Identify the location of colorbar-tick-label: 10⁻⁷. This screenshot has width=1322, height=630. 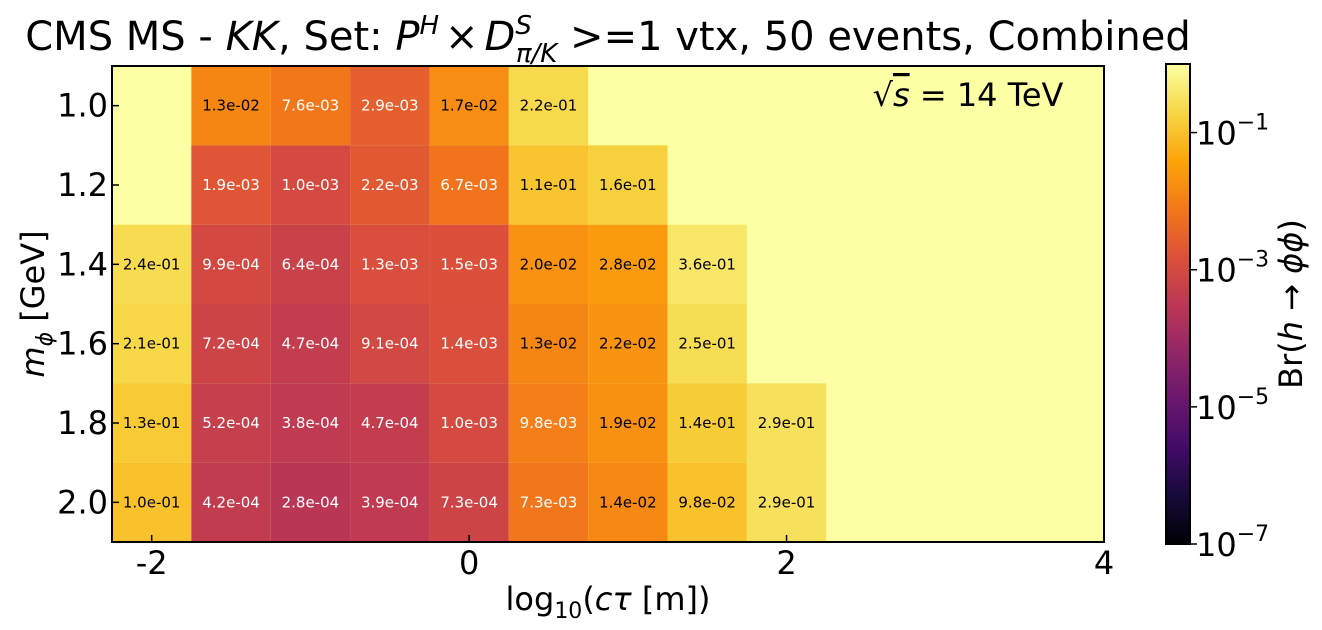
(1232, 543).